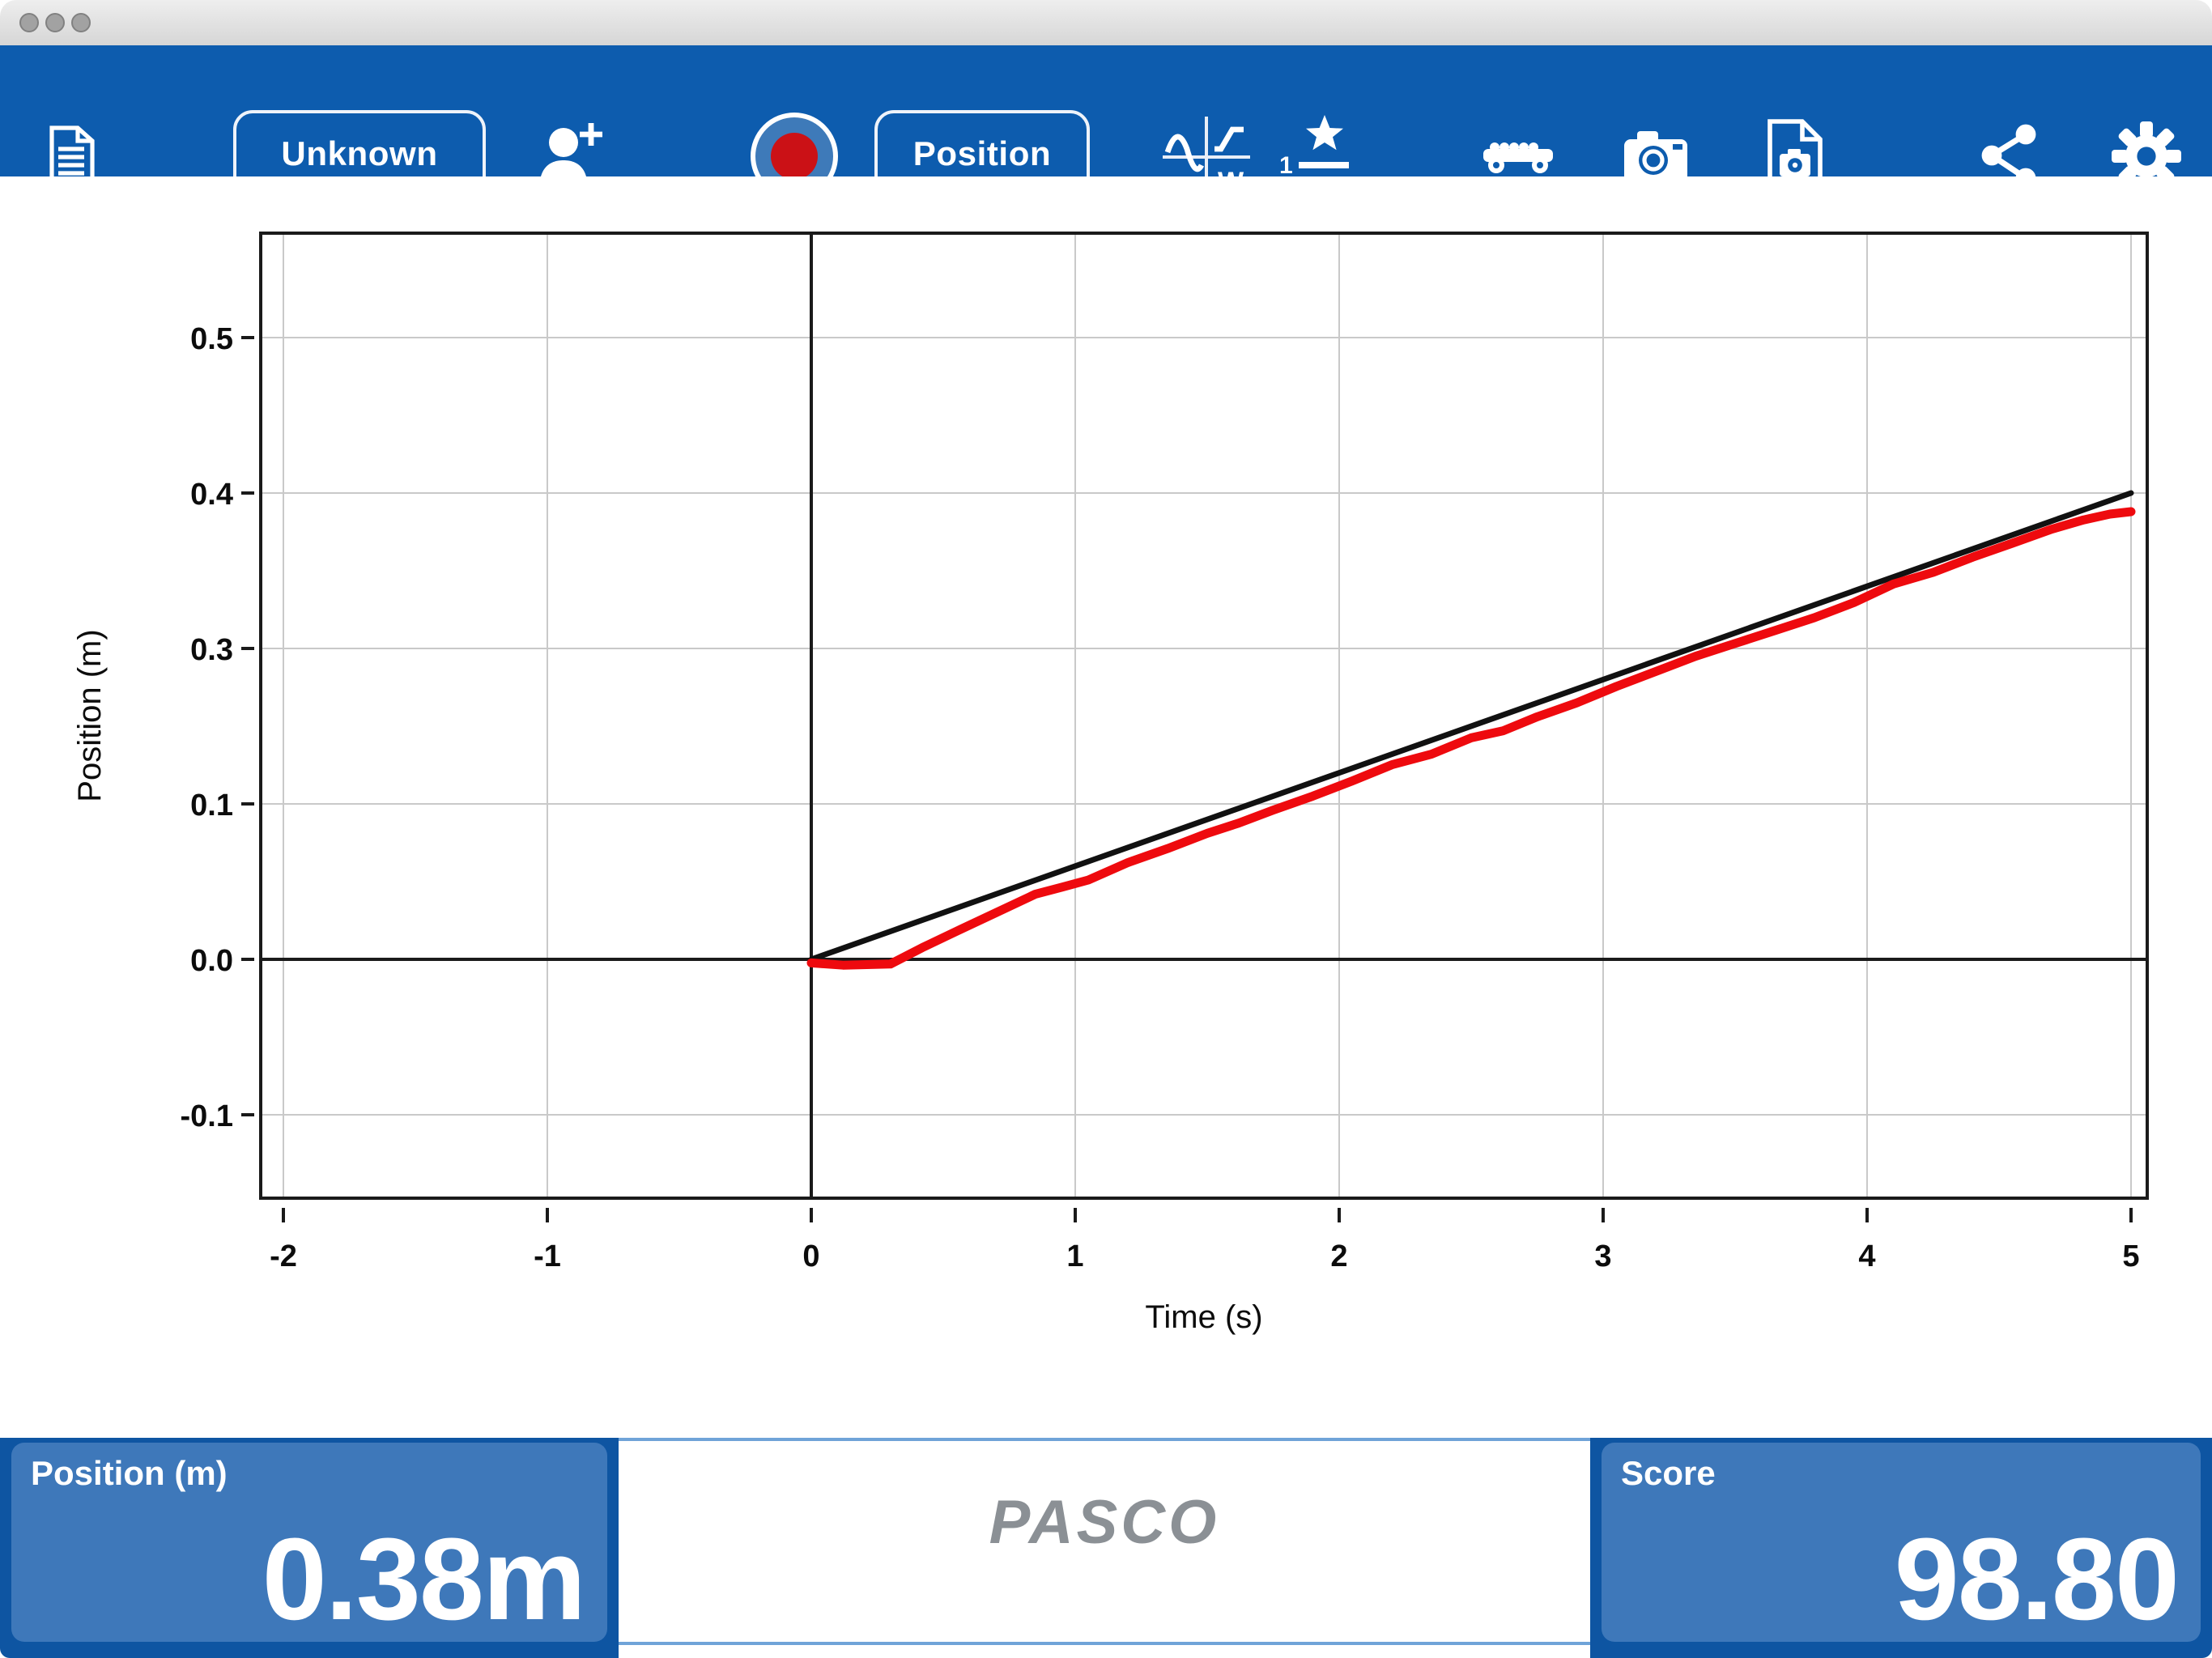  Describe the element at coordinates (211, 806) in the screenshot. I see `svg-text: 0.1` at that location.